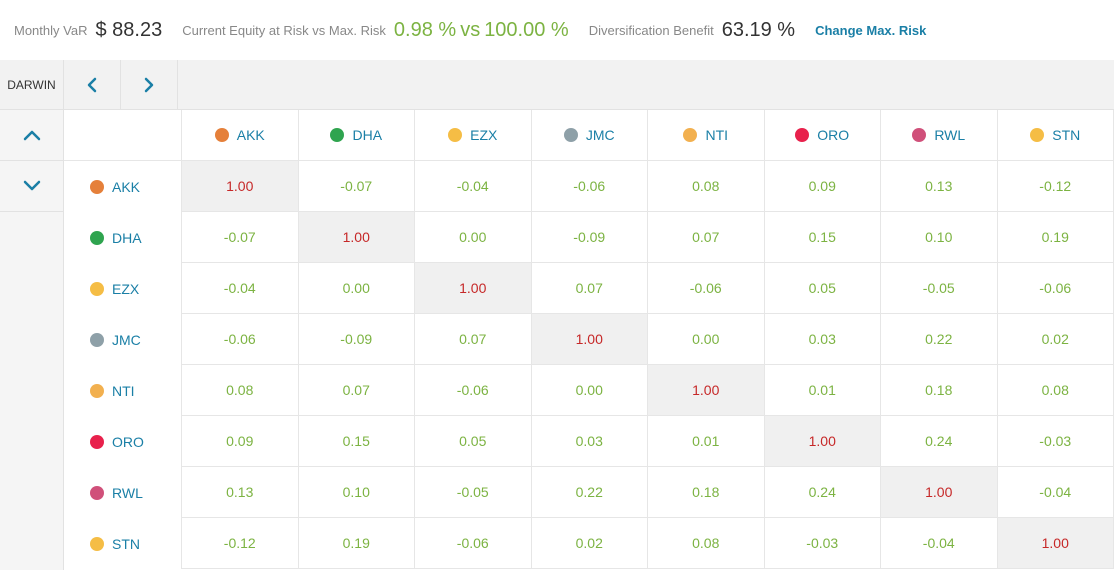  I want to click on scroll-up-button, so click(31, 135).